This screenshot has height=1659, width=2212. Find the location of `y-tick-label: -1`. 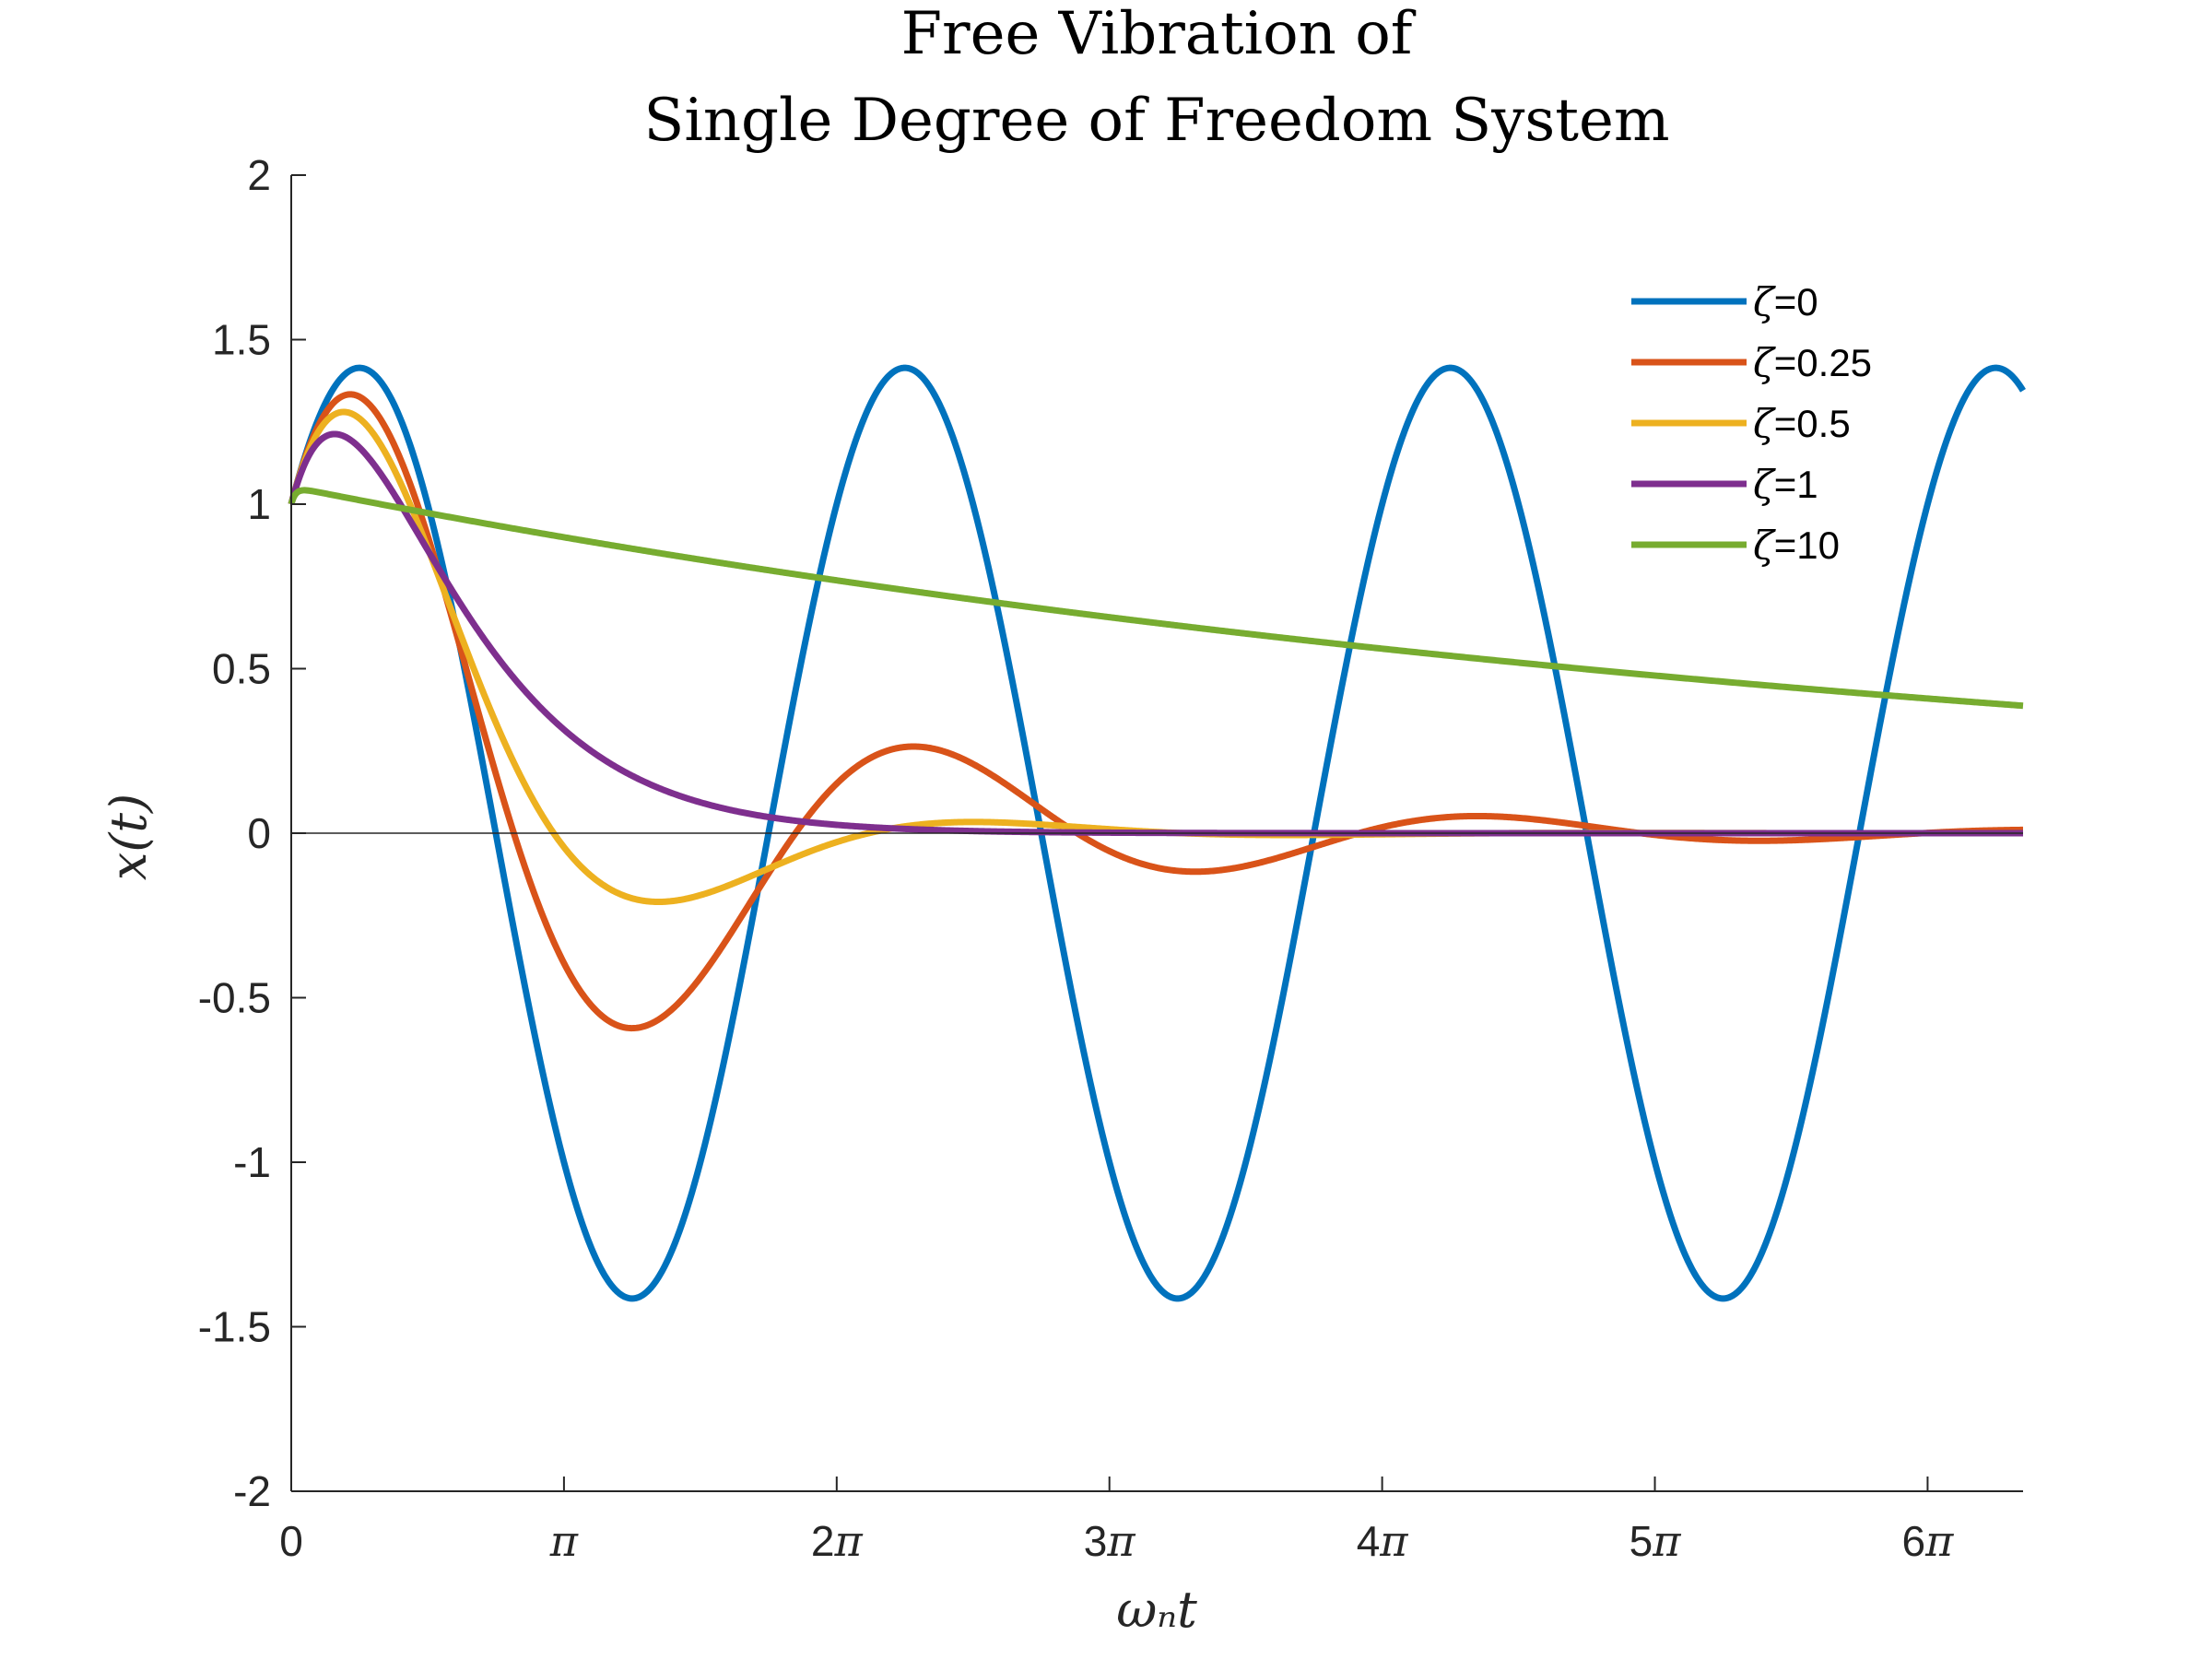

y-tick-label: -1 is located at coordinates (252, 1162).